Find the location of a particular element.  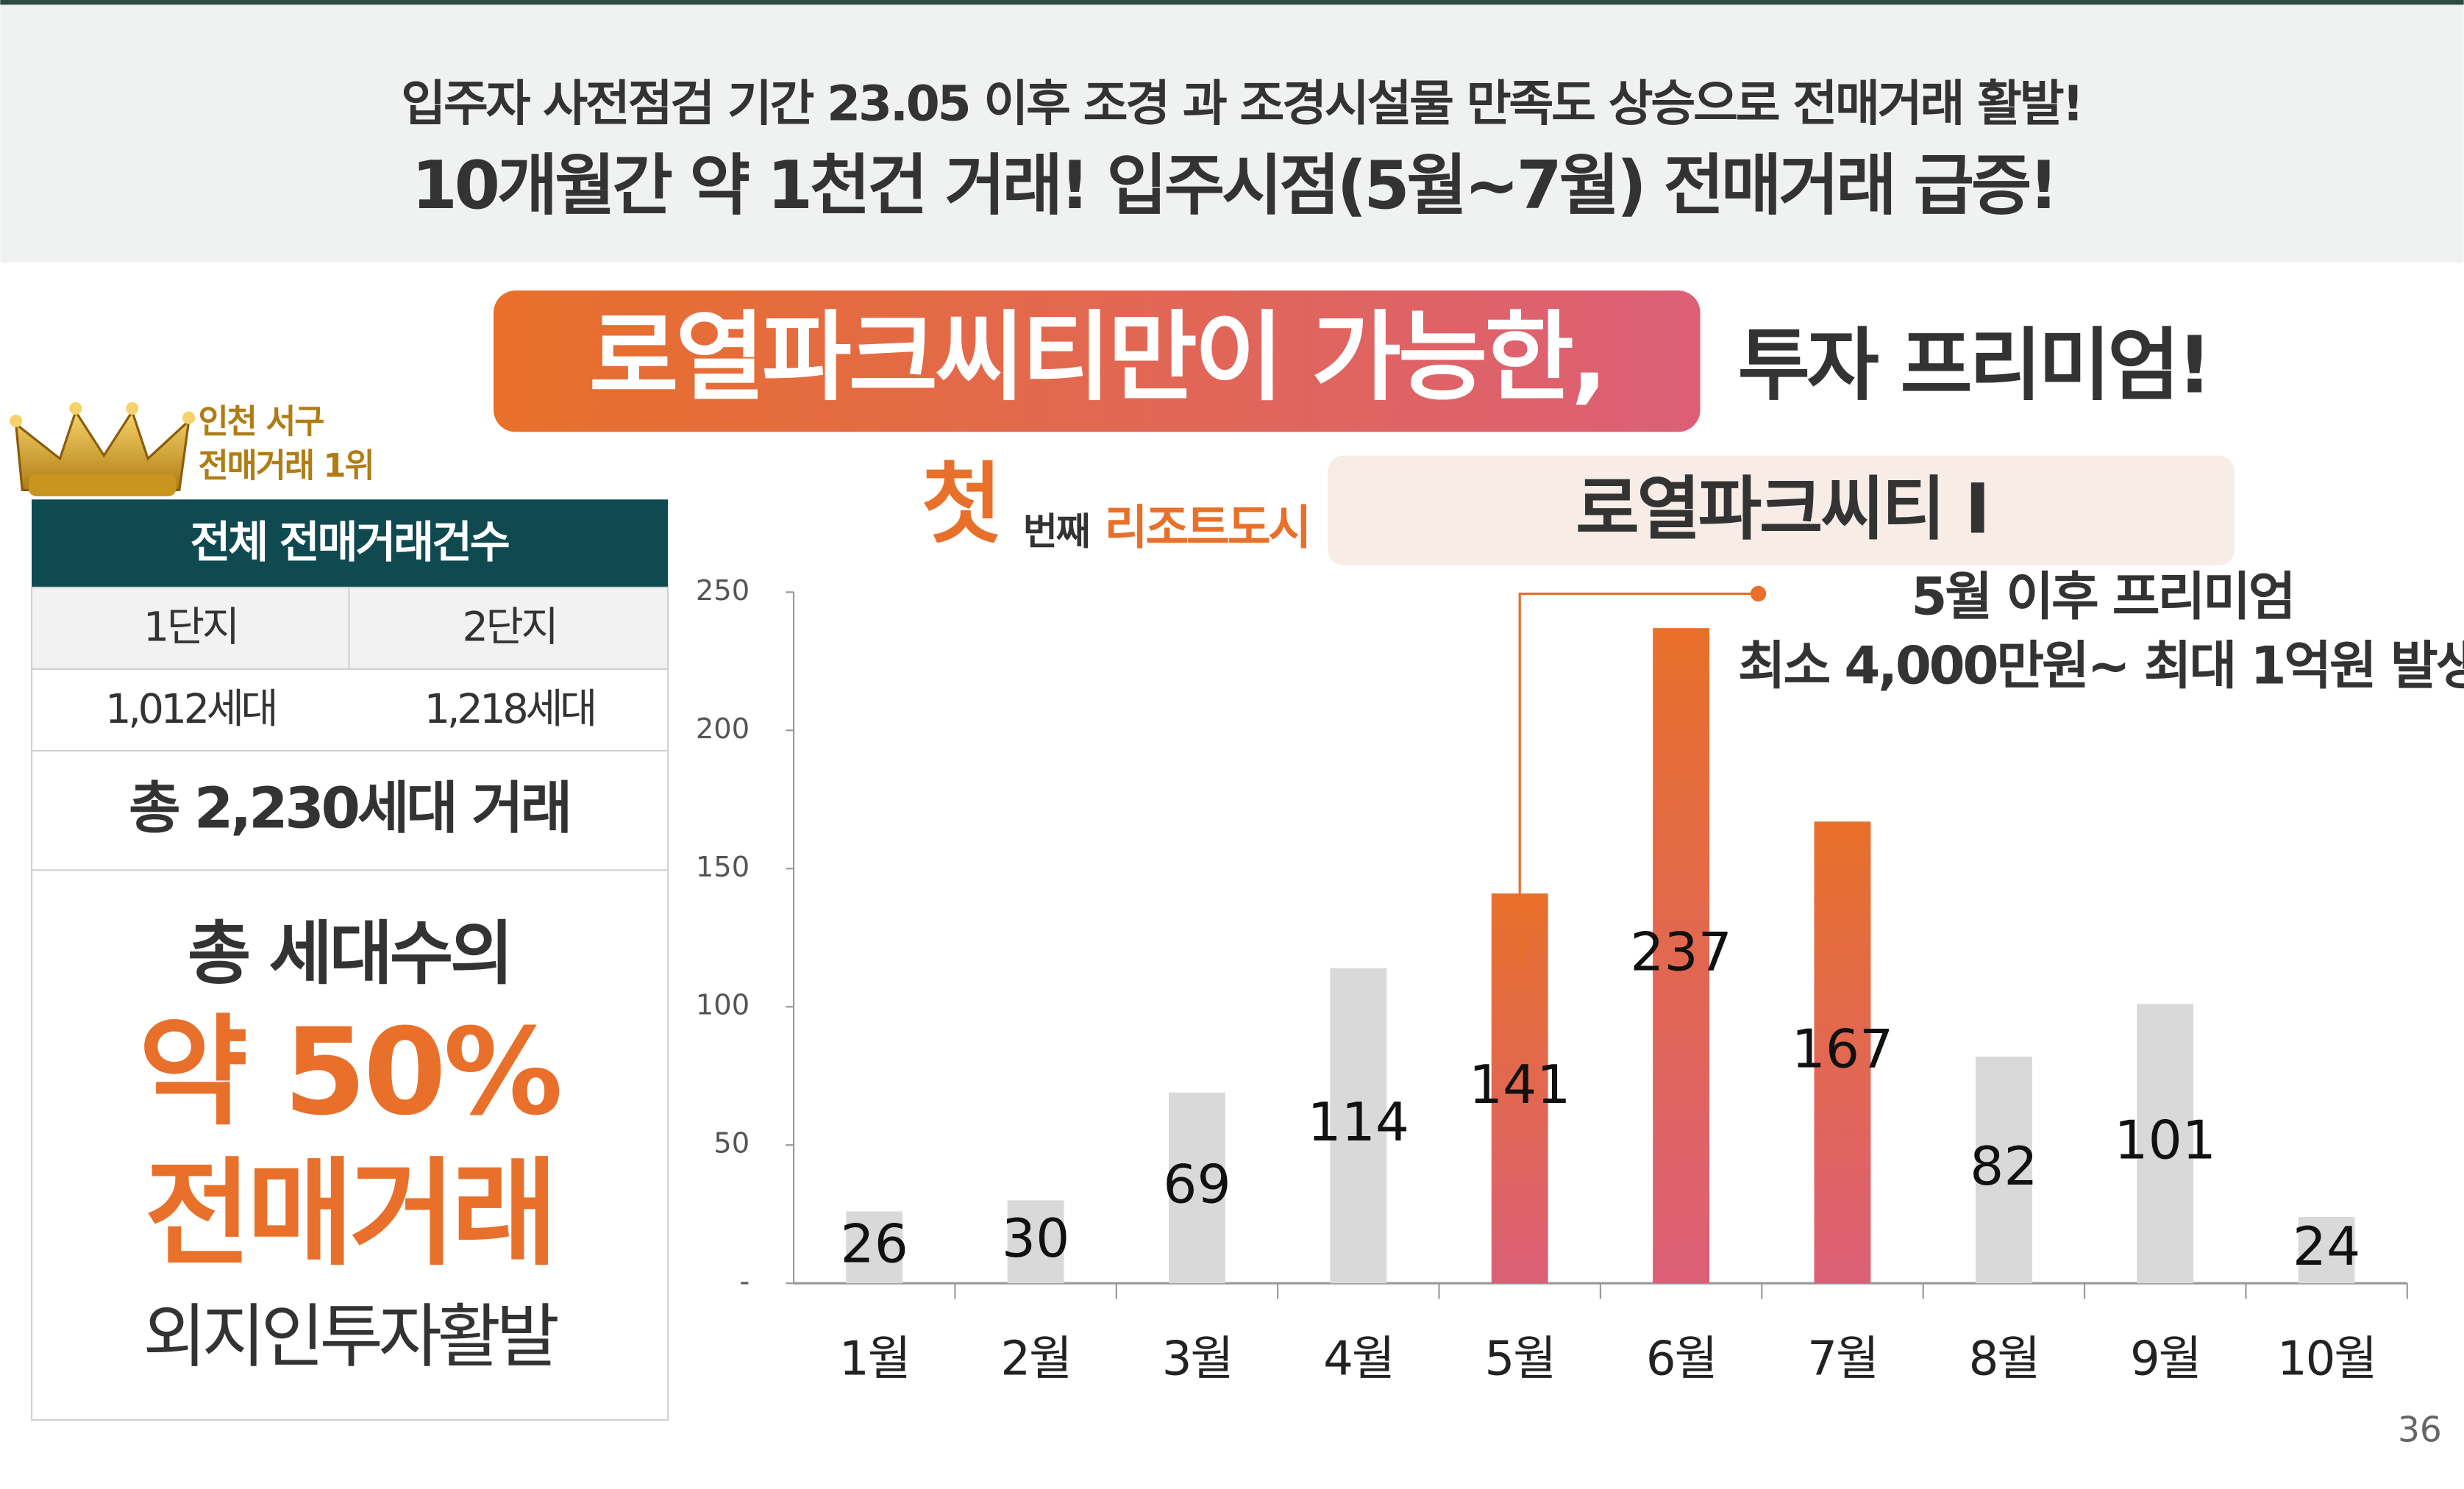

x-tick-label: 10월 is located at coordinates (2326, 1360).